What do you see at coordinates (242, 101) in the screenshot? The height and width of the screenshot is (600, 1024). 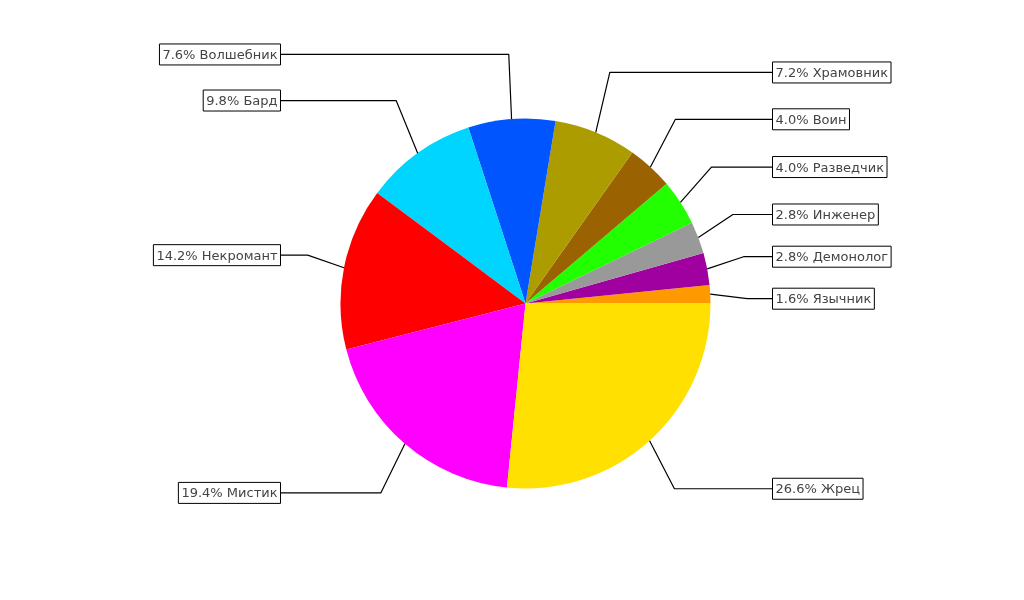 I see `slice-label: 9.8% Бард` at bounding box center [242, 101].